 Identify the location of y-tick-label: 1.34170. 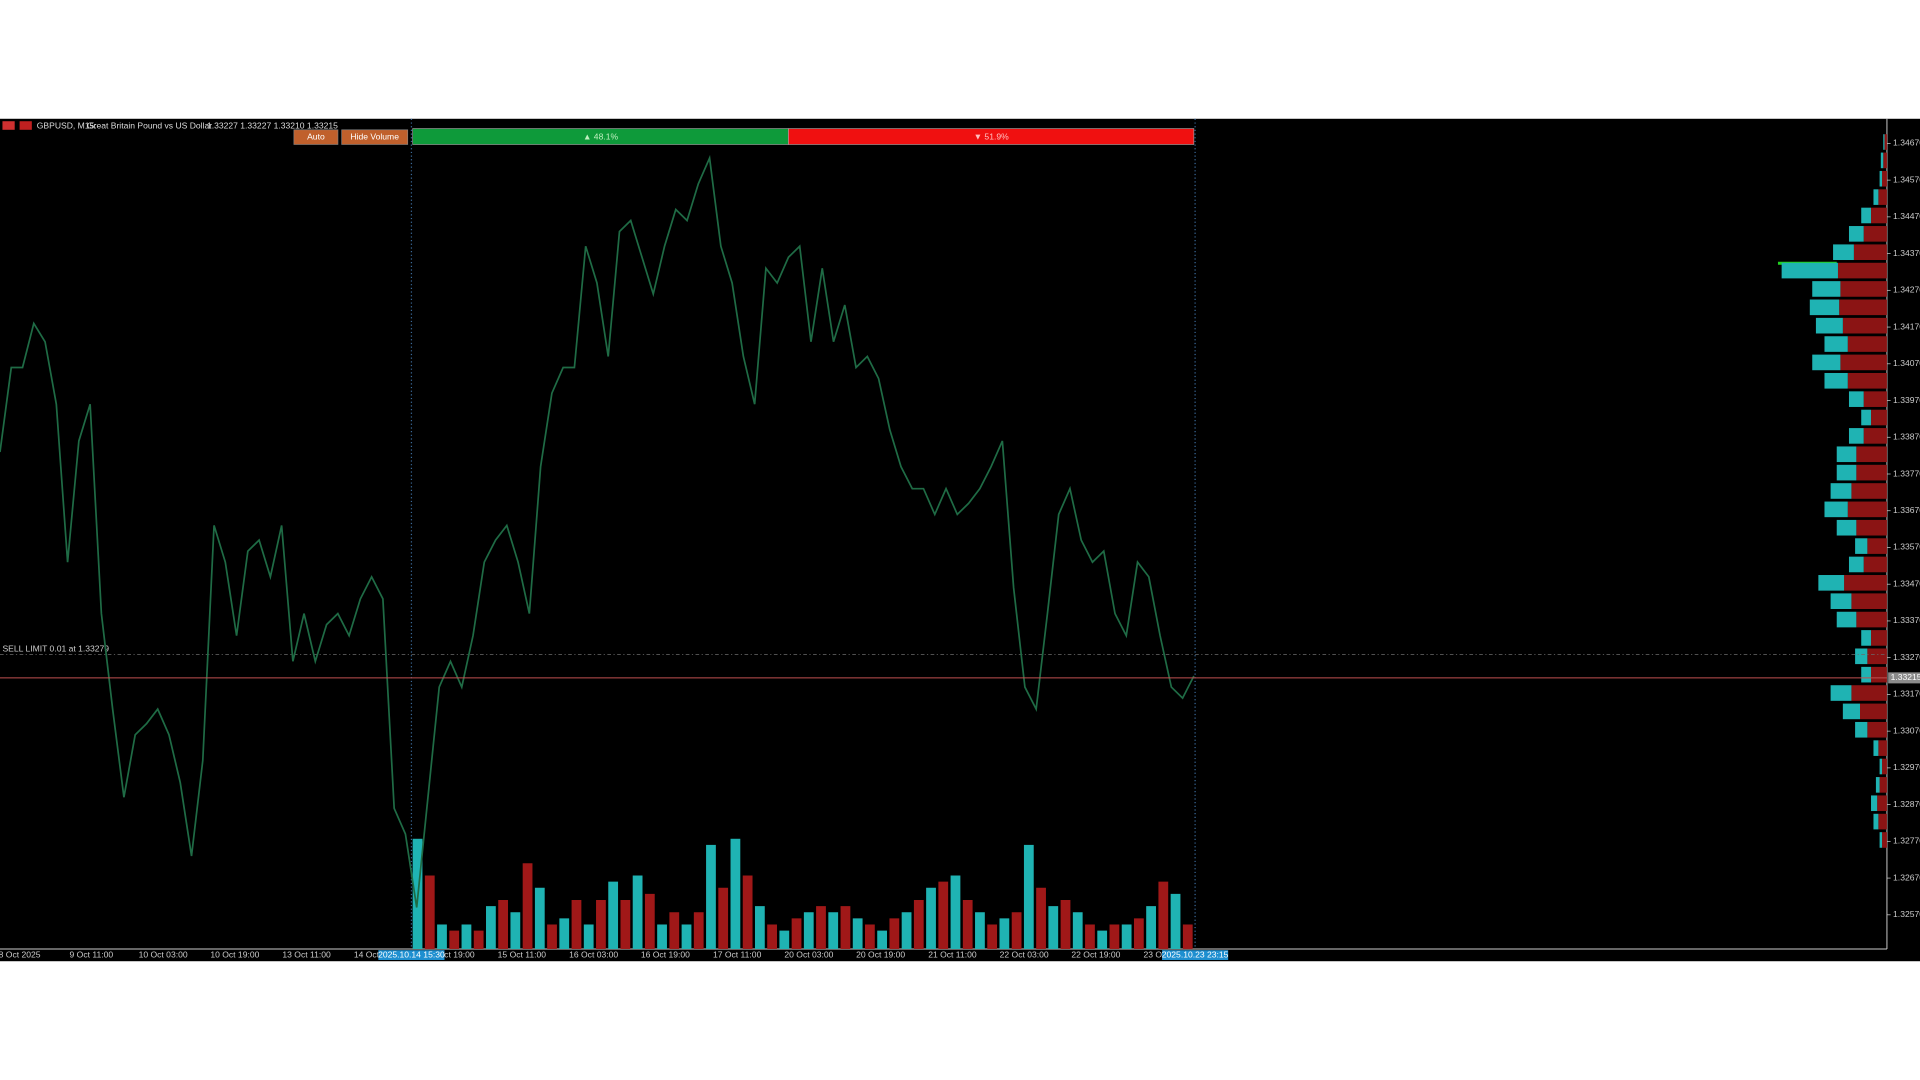
(1906, 326).